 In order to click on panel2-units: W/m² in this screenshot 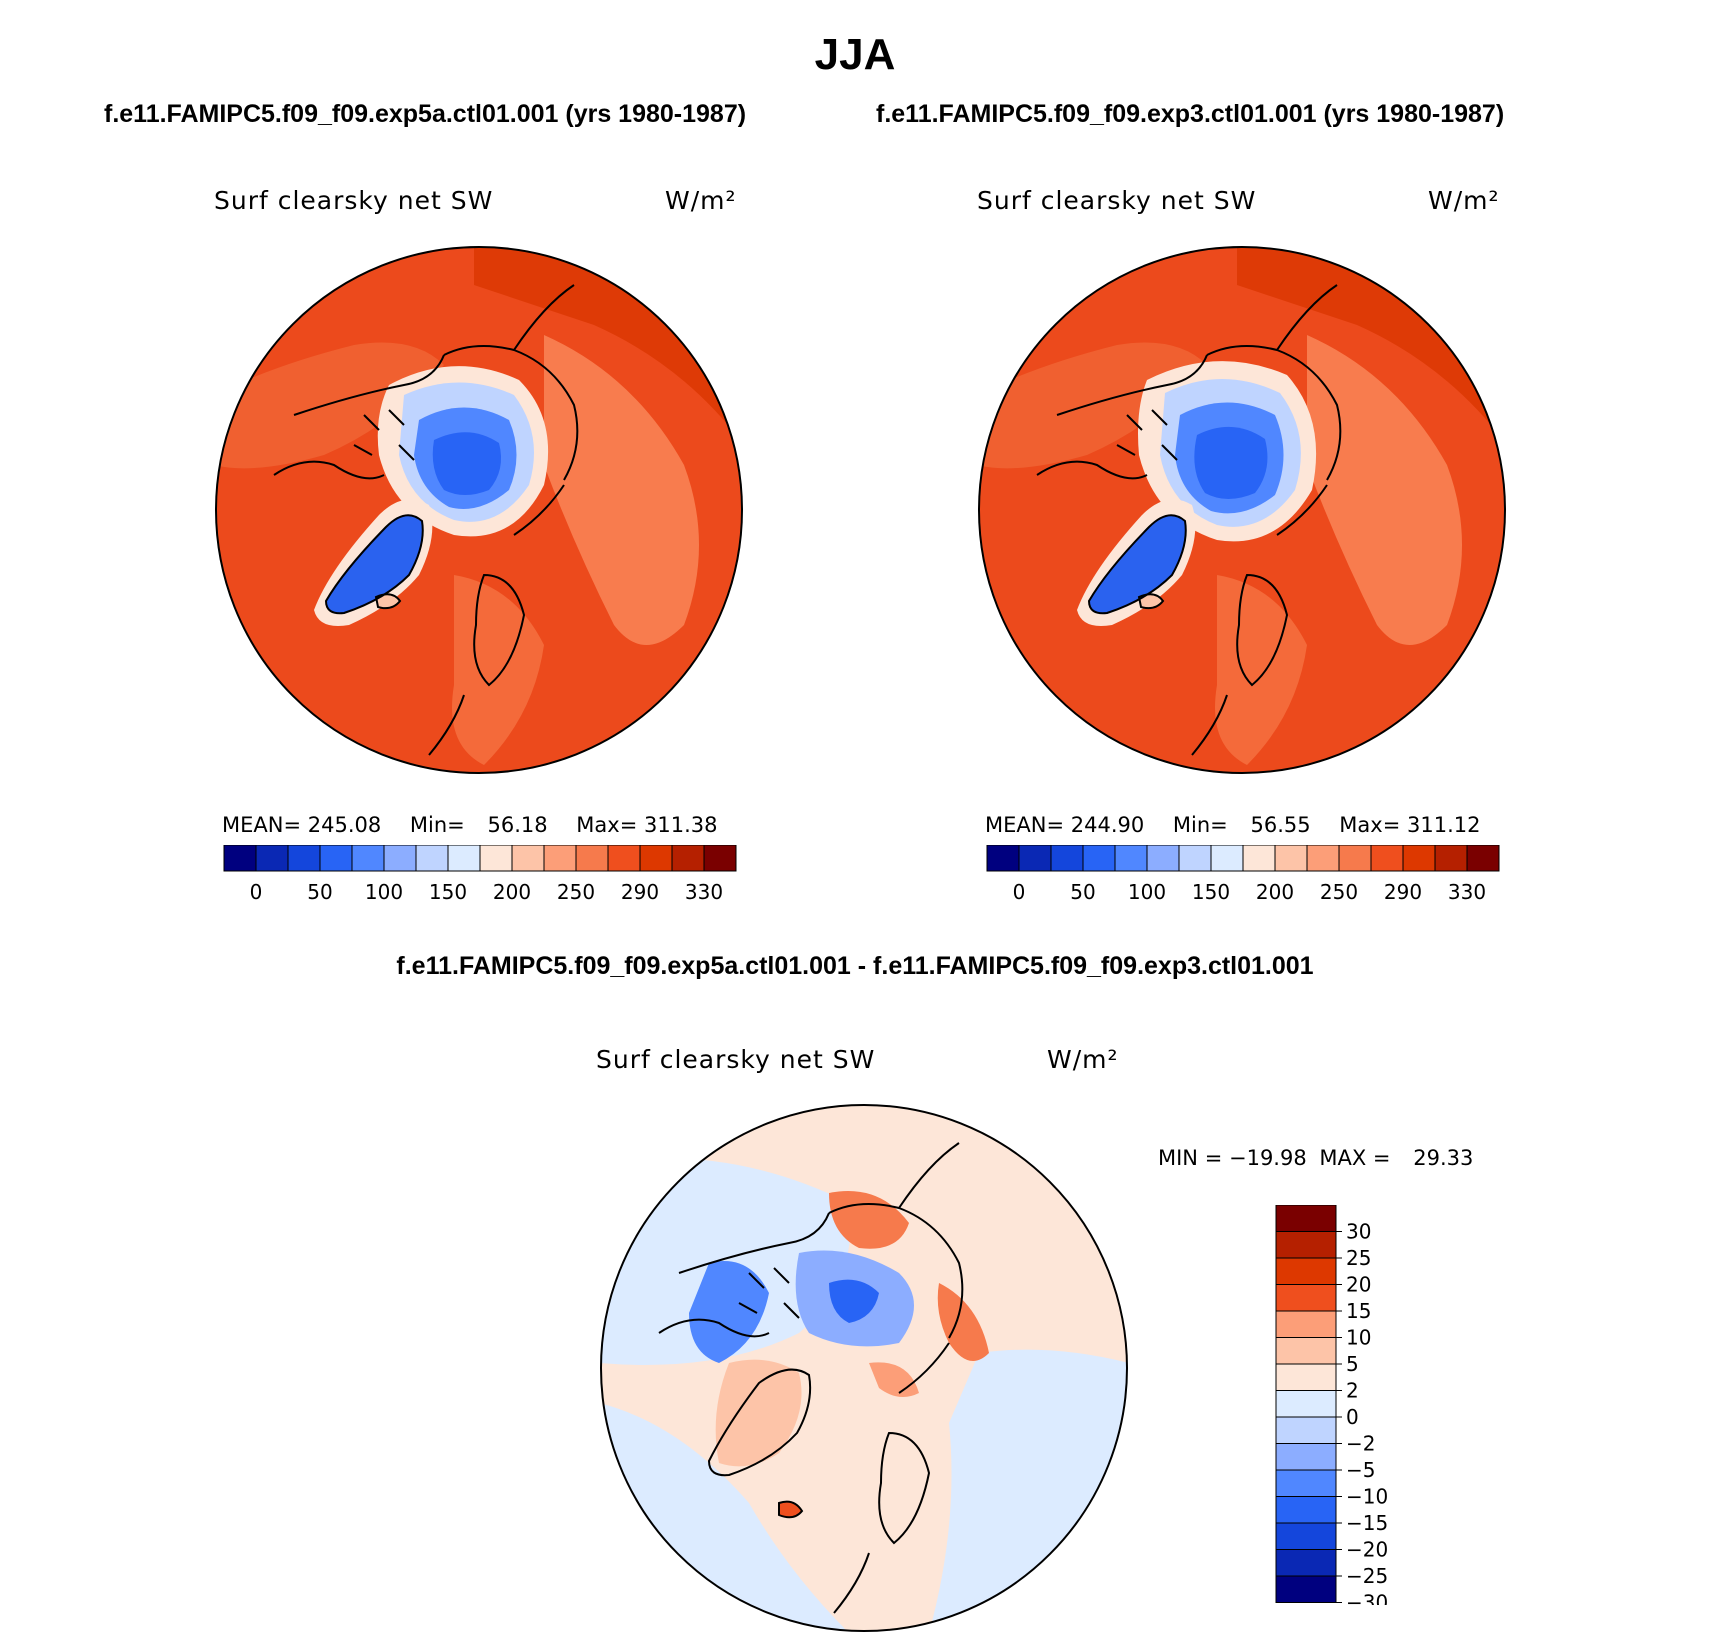, I will do `click(1464, 200)`.